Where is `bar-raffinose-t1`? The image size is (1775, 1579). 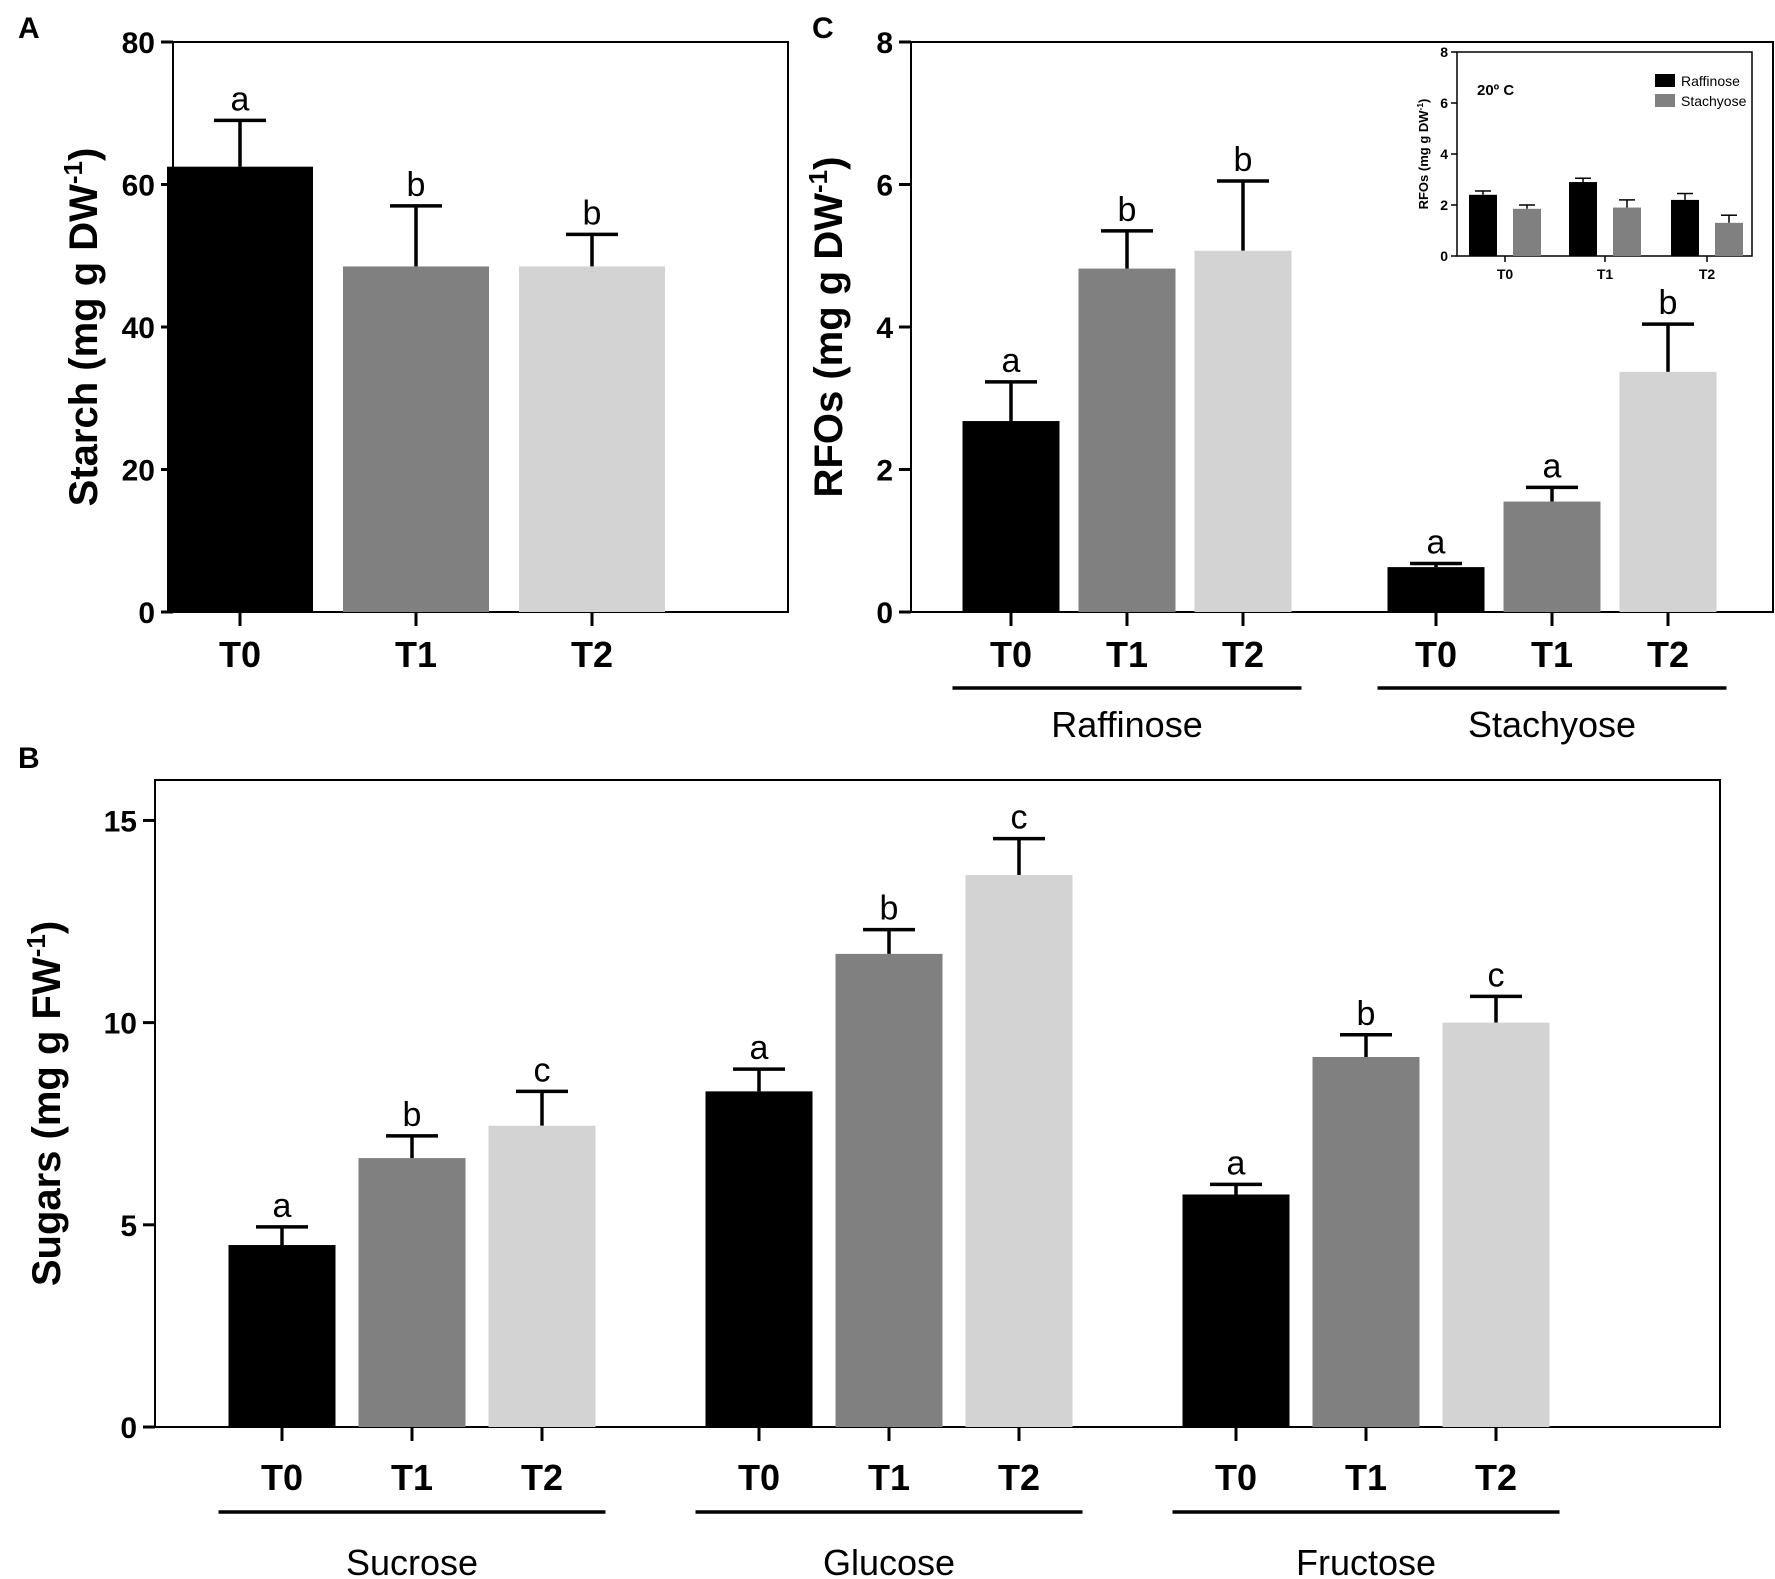
bar-raffinose-t1 is located at coordinates (1127, 440).